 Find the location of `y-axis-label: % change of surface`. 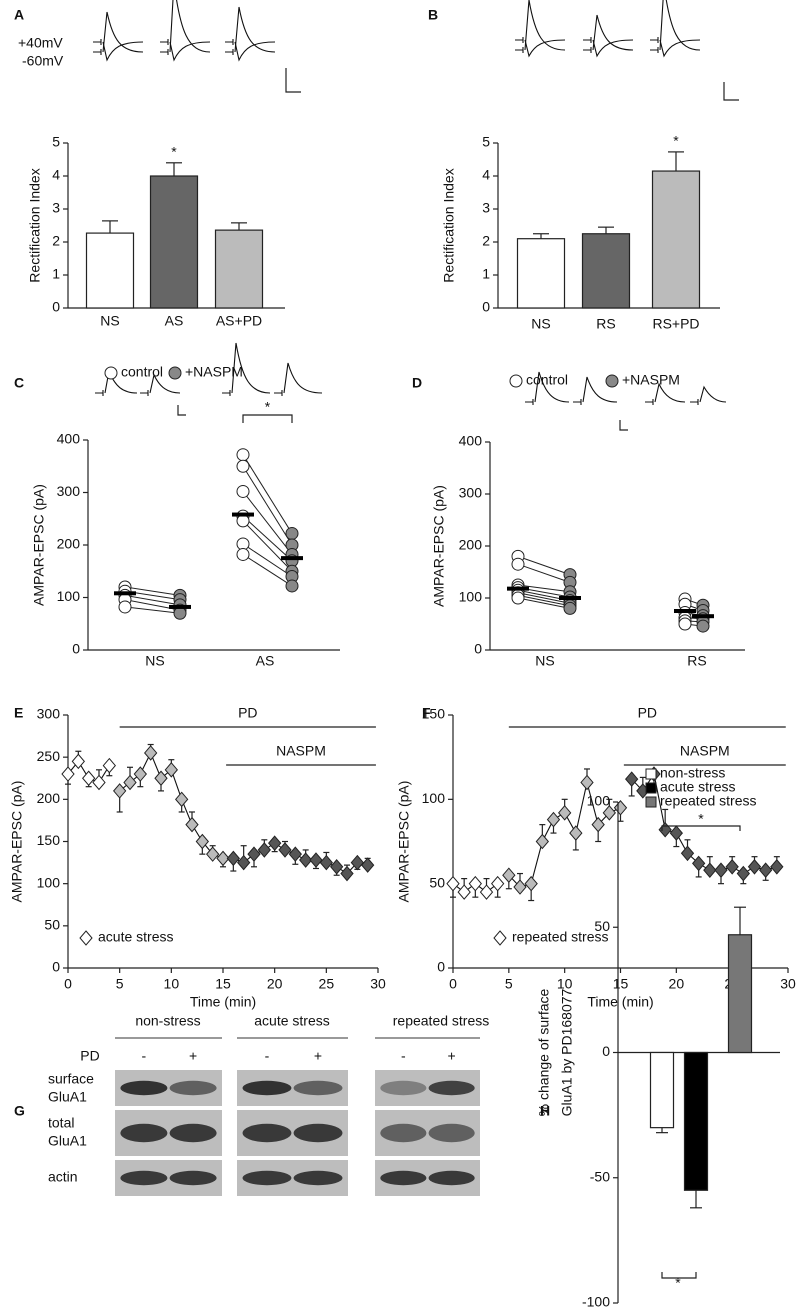

y-axis-label: % change of surface is located at coordinates (544, 1052).